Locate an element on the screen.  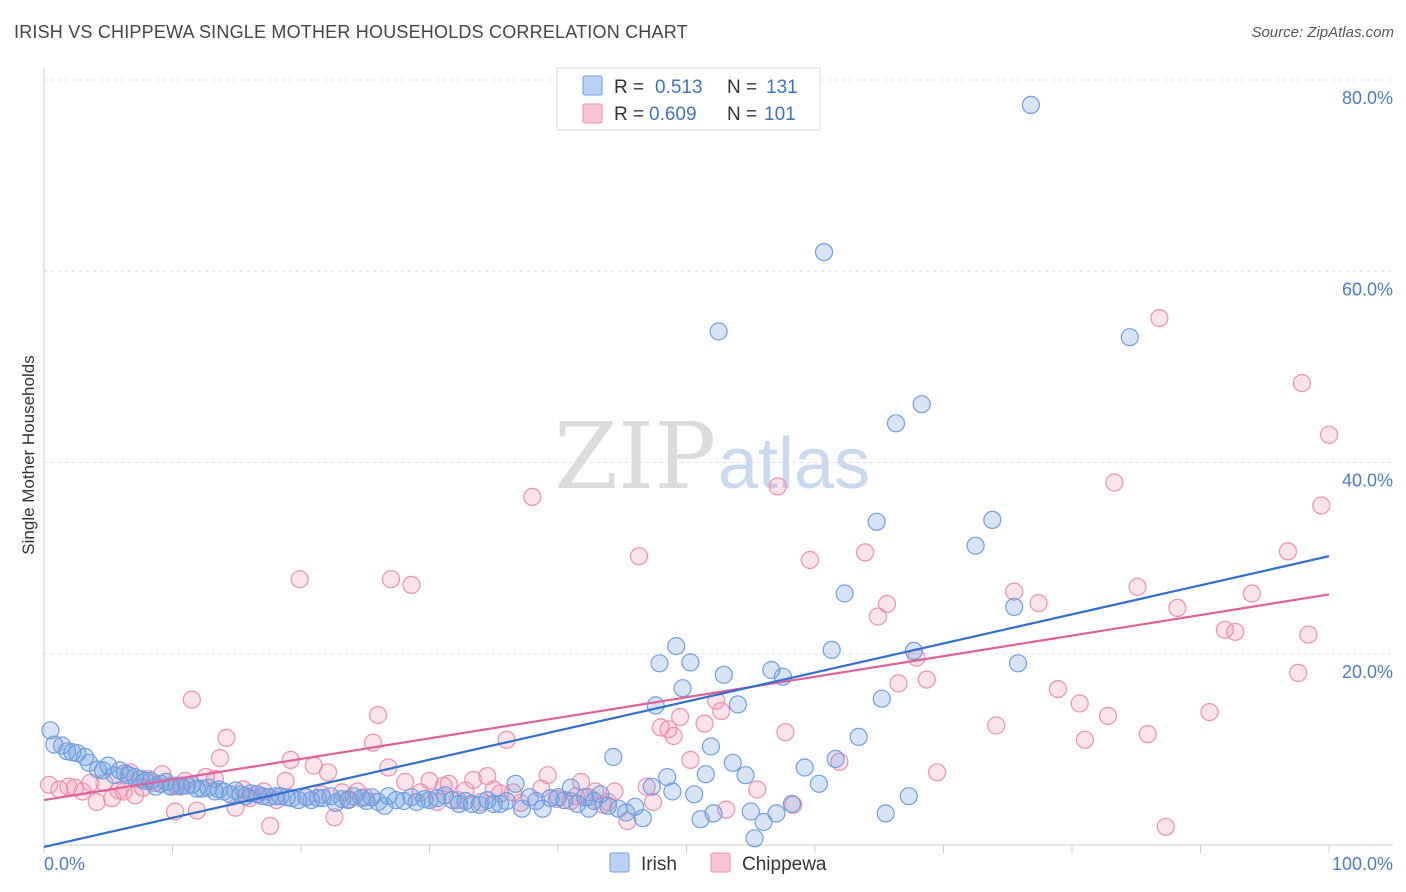
source-label: Source: ZipAtlas.com is located at coordinates (1322, 32).